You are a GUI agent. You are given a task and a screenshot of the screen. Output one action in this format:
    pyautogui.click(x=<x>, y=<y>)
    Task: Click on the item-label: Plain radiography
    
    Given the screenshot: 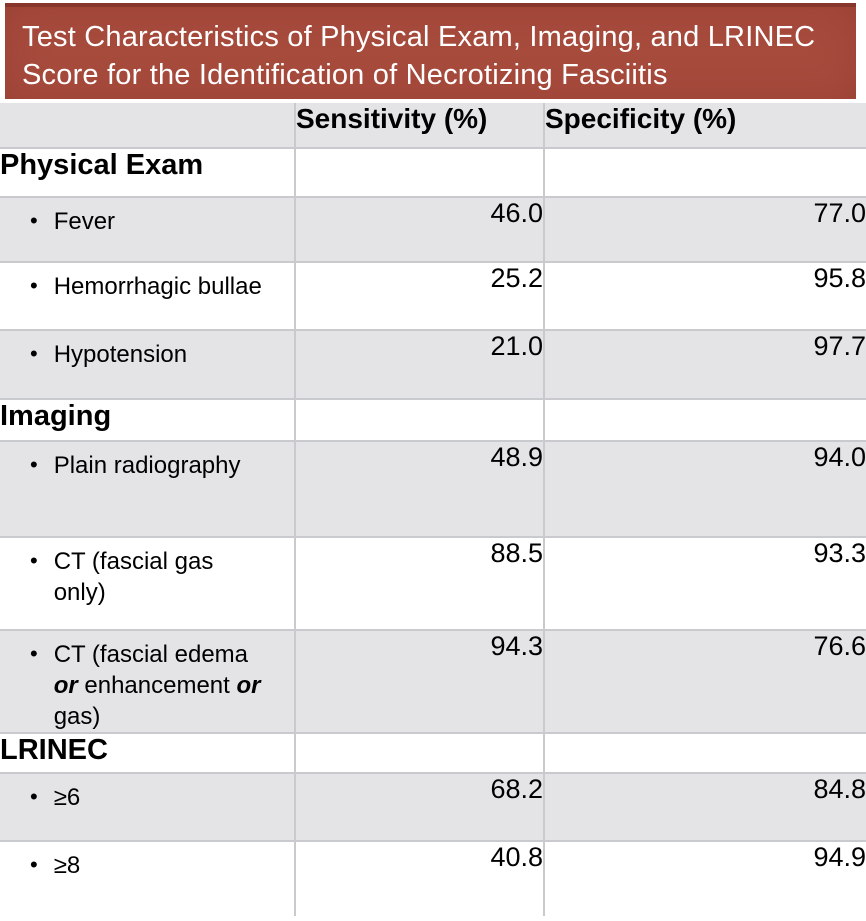 What is the action you would take?
    pyautogui.click(x=147, y=465)
    